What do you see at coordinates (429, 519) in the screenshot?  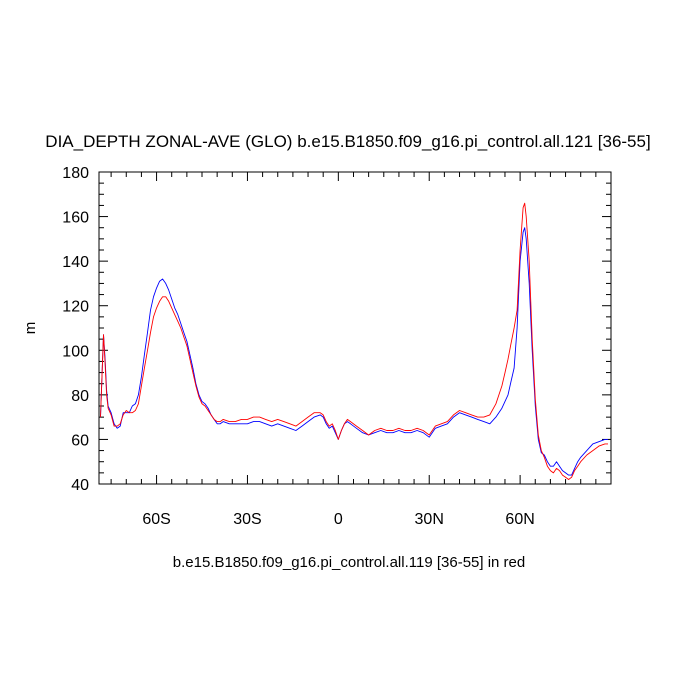 I see `x-tick-label: 30N` at bounding box center [429, 519].